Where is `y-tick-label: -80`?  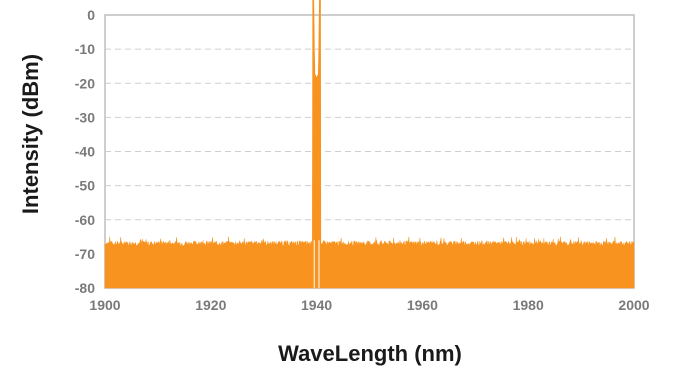 y-tick-label: -80 is located at coordinates (85, 288).